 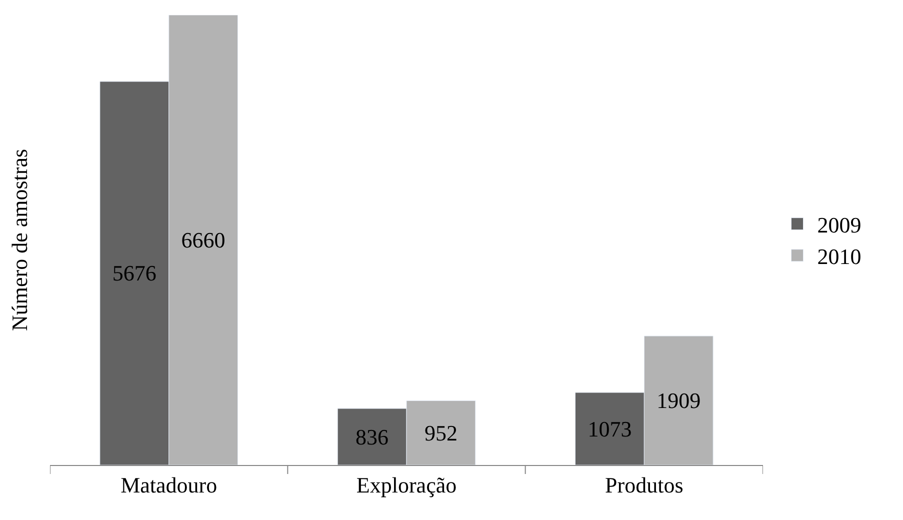 What do you see at coordinates (644, 485) in the screenshot?
I see `x-tick-label: Produtos` at bounding box center [644, 485].